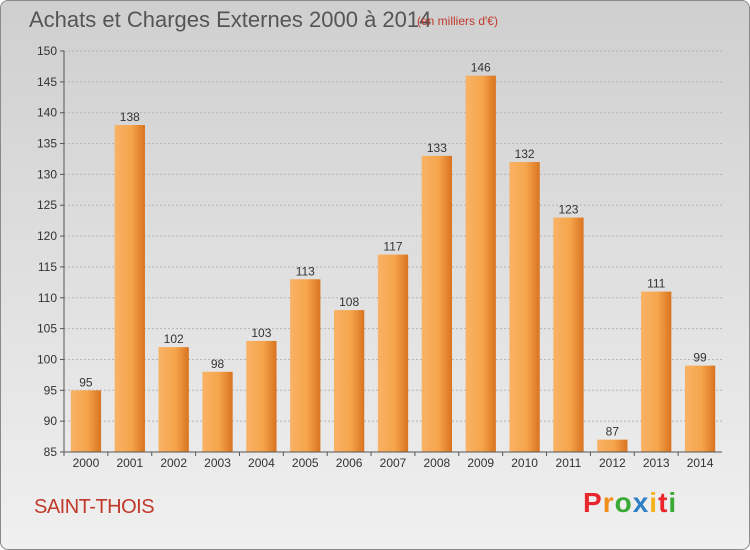 Image resolution: width=750 pixels, height=550 pixels. What do you see at coordinates (51, 452) in the screenshot?
I see `y-tick-label: 85` at bounding box center [51, 452].